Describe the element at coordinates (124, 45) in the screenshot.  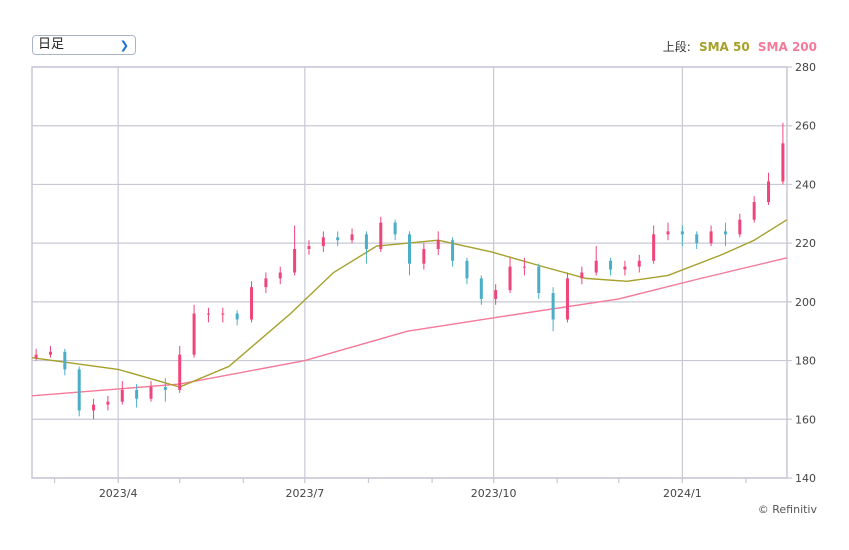
I see `chevron-down-icon: ❯` at that location.